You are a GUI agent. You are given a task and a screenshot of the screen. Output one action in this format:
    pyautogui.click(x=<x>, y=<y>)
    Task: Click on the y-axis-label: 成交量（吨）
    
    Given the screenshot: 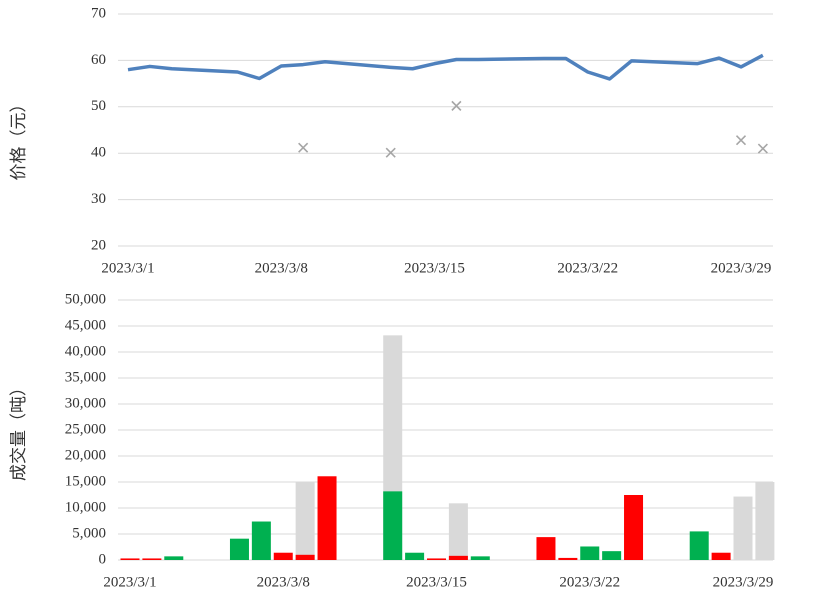 What is the action you would take?
    pyautogui.click(x=18, y=430)
    